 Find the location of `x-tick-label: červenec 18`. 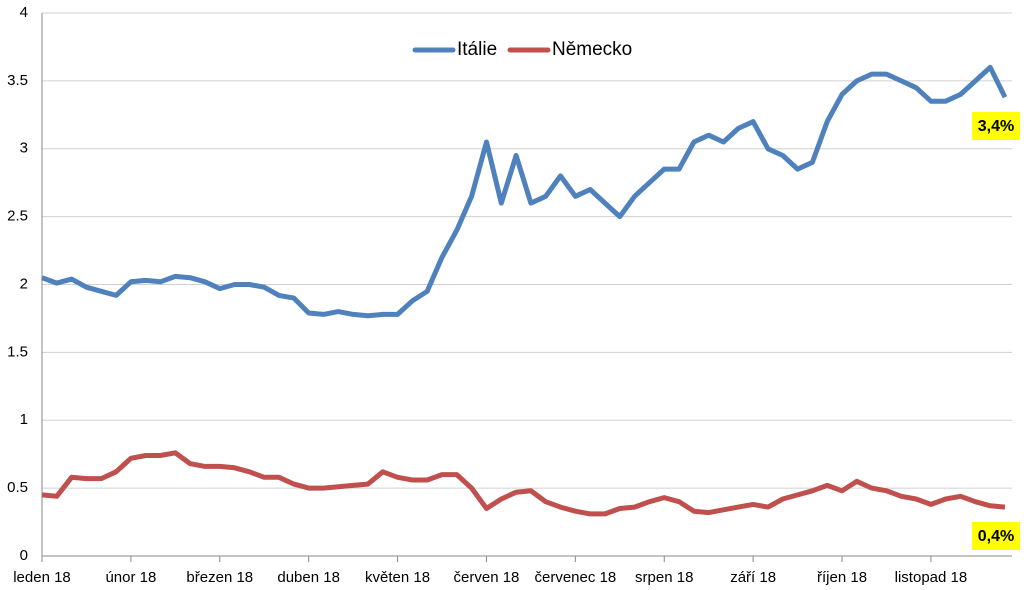

x-tick-label: červenec 18 is located at coordinates (575, 577).